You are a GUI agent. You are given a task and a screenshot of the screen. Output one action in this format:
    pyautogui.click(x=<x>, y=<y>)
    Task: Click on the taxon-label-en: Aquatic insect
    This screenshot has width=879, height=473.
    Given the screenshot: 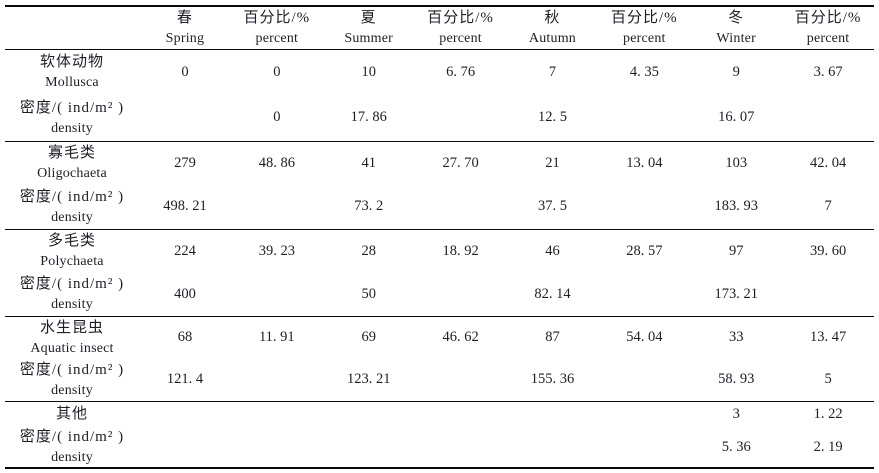 What is the action you would take?
    pyautogui.click(x=72, y=348)
    